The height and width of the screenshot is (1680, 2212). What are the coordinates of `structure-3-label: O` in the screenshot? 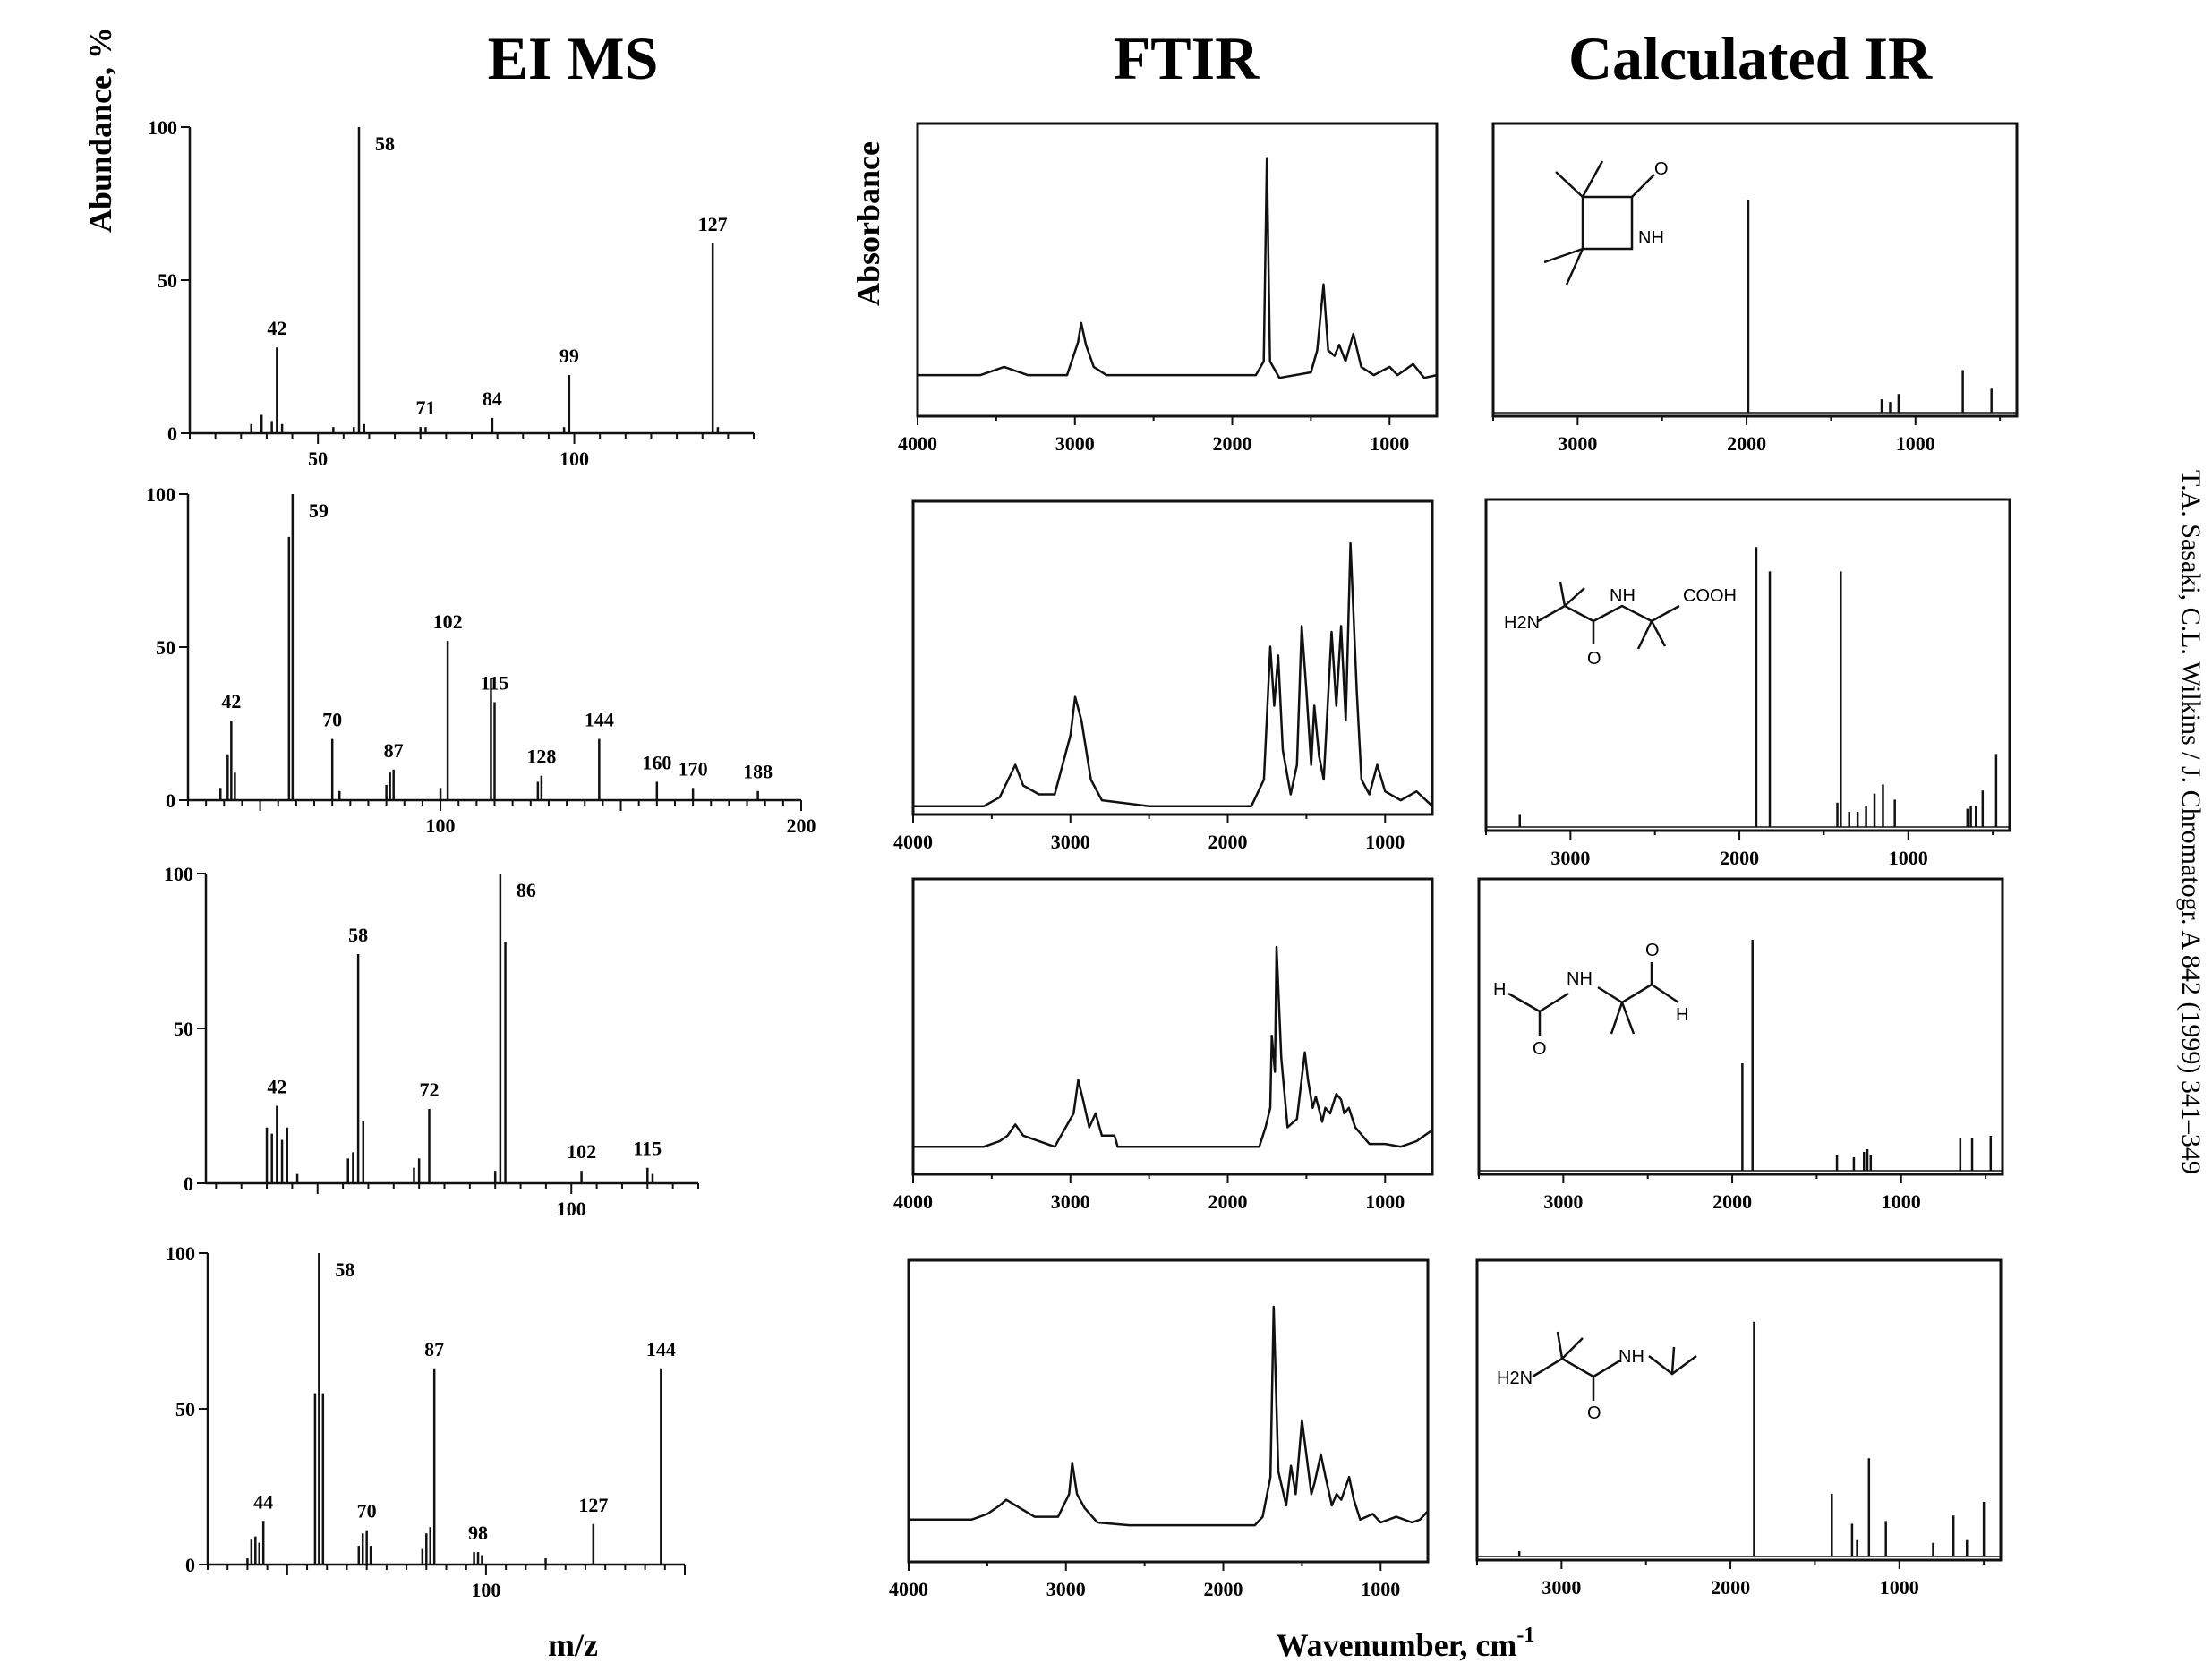 It's located at (1652, 950).